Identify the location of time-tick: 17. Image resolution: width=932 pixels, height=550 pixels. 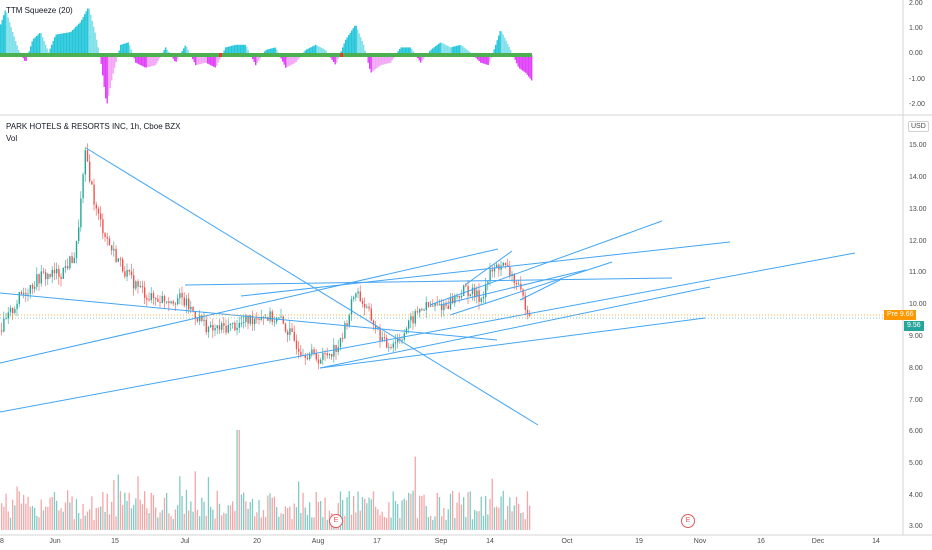
(377, 541).